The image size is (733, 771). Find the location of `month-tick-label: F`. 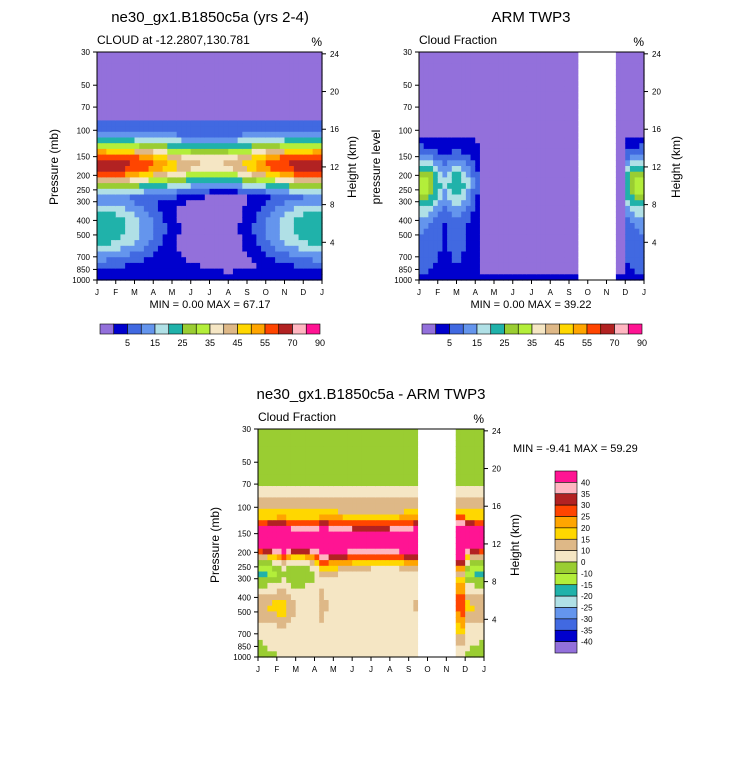

month-tick-label: F is located at coordinates (437, 292).